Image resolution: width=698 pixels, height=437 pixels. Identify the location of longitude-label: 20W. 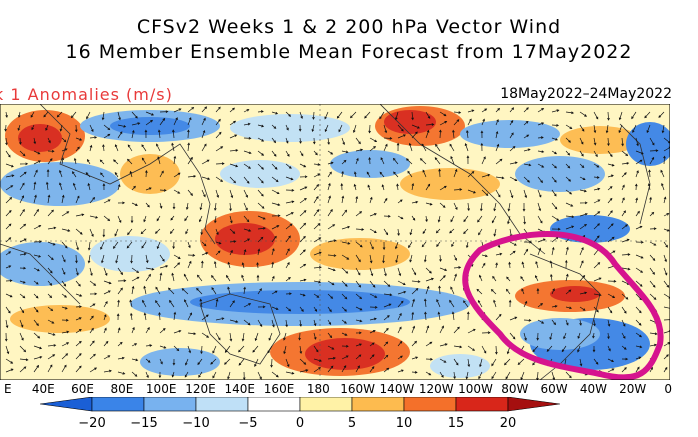
(633, 389).